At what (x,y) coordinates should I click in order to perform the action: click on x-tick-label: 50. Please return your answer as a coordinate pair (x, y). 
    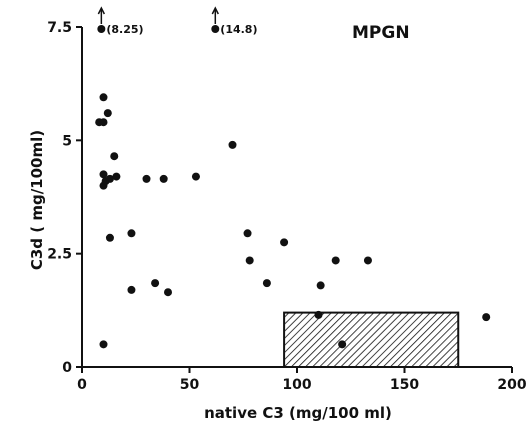
    Looking at the image, I should click on (190, 385).